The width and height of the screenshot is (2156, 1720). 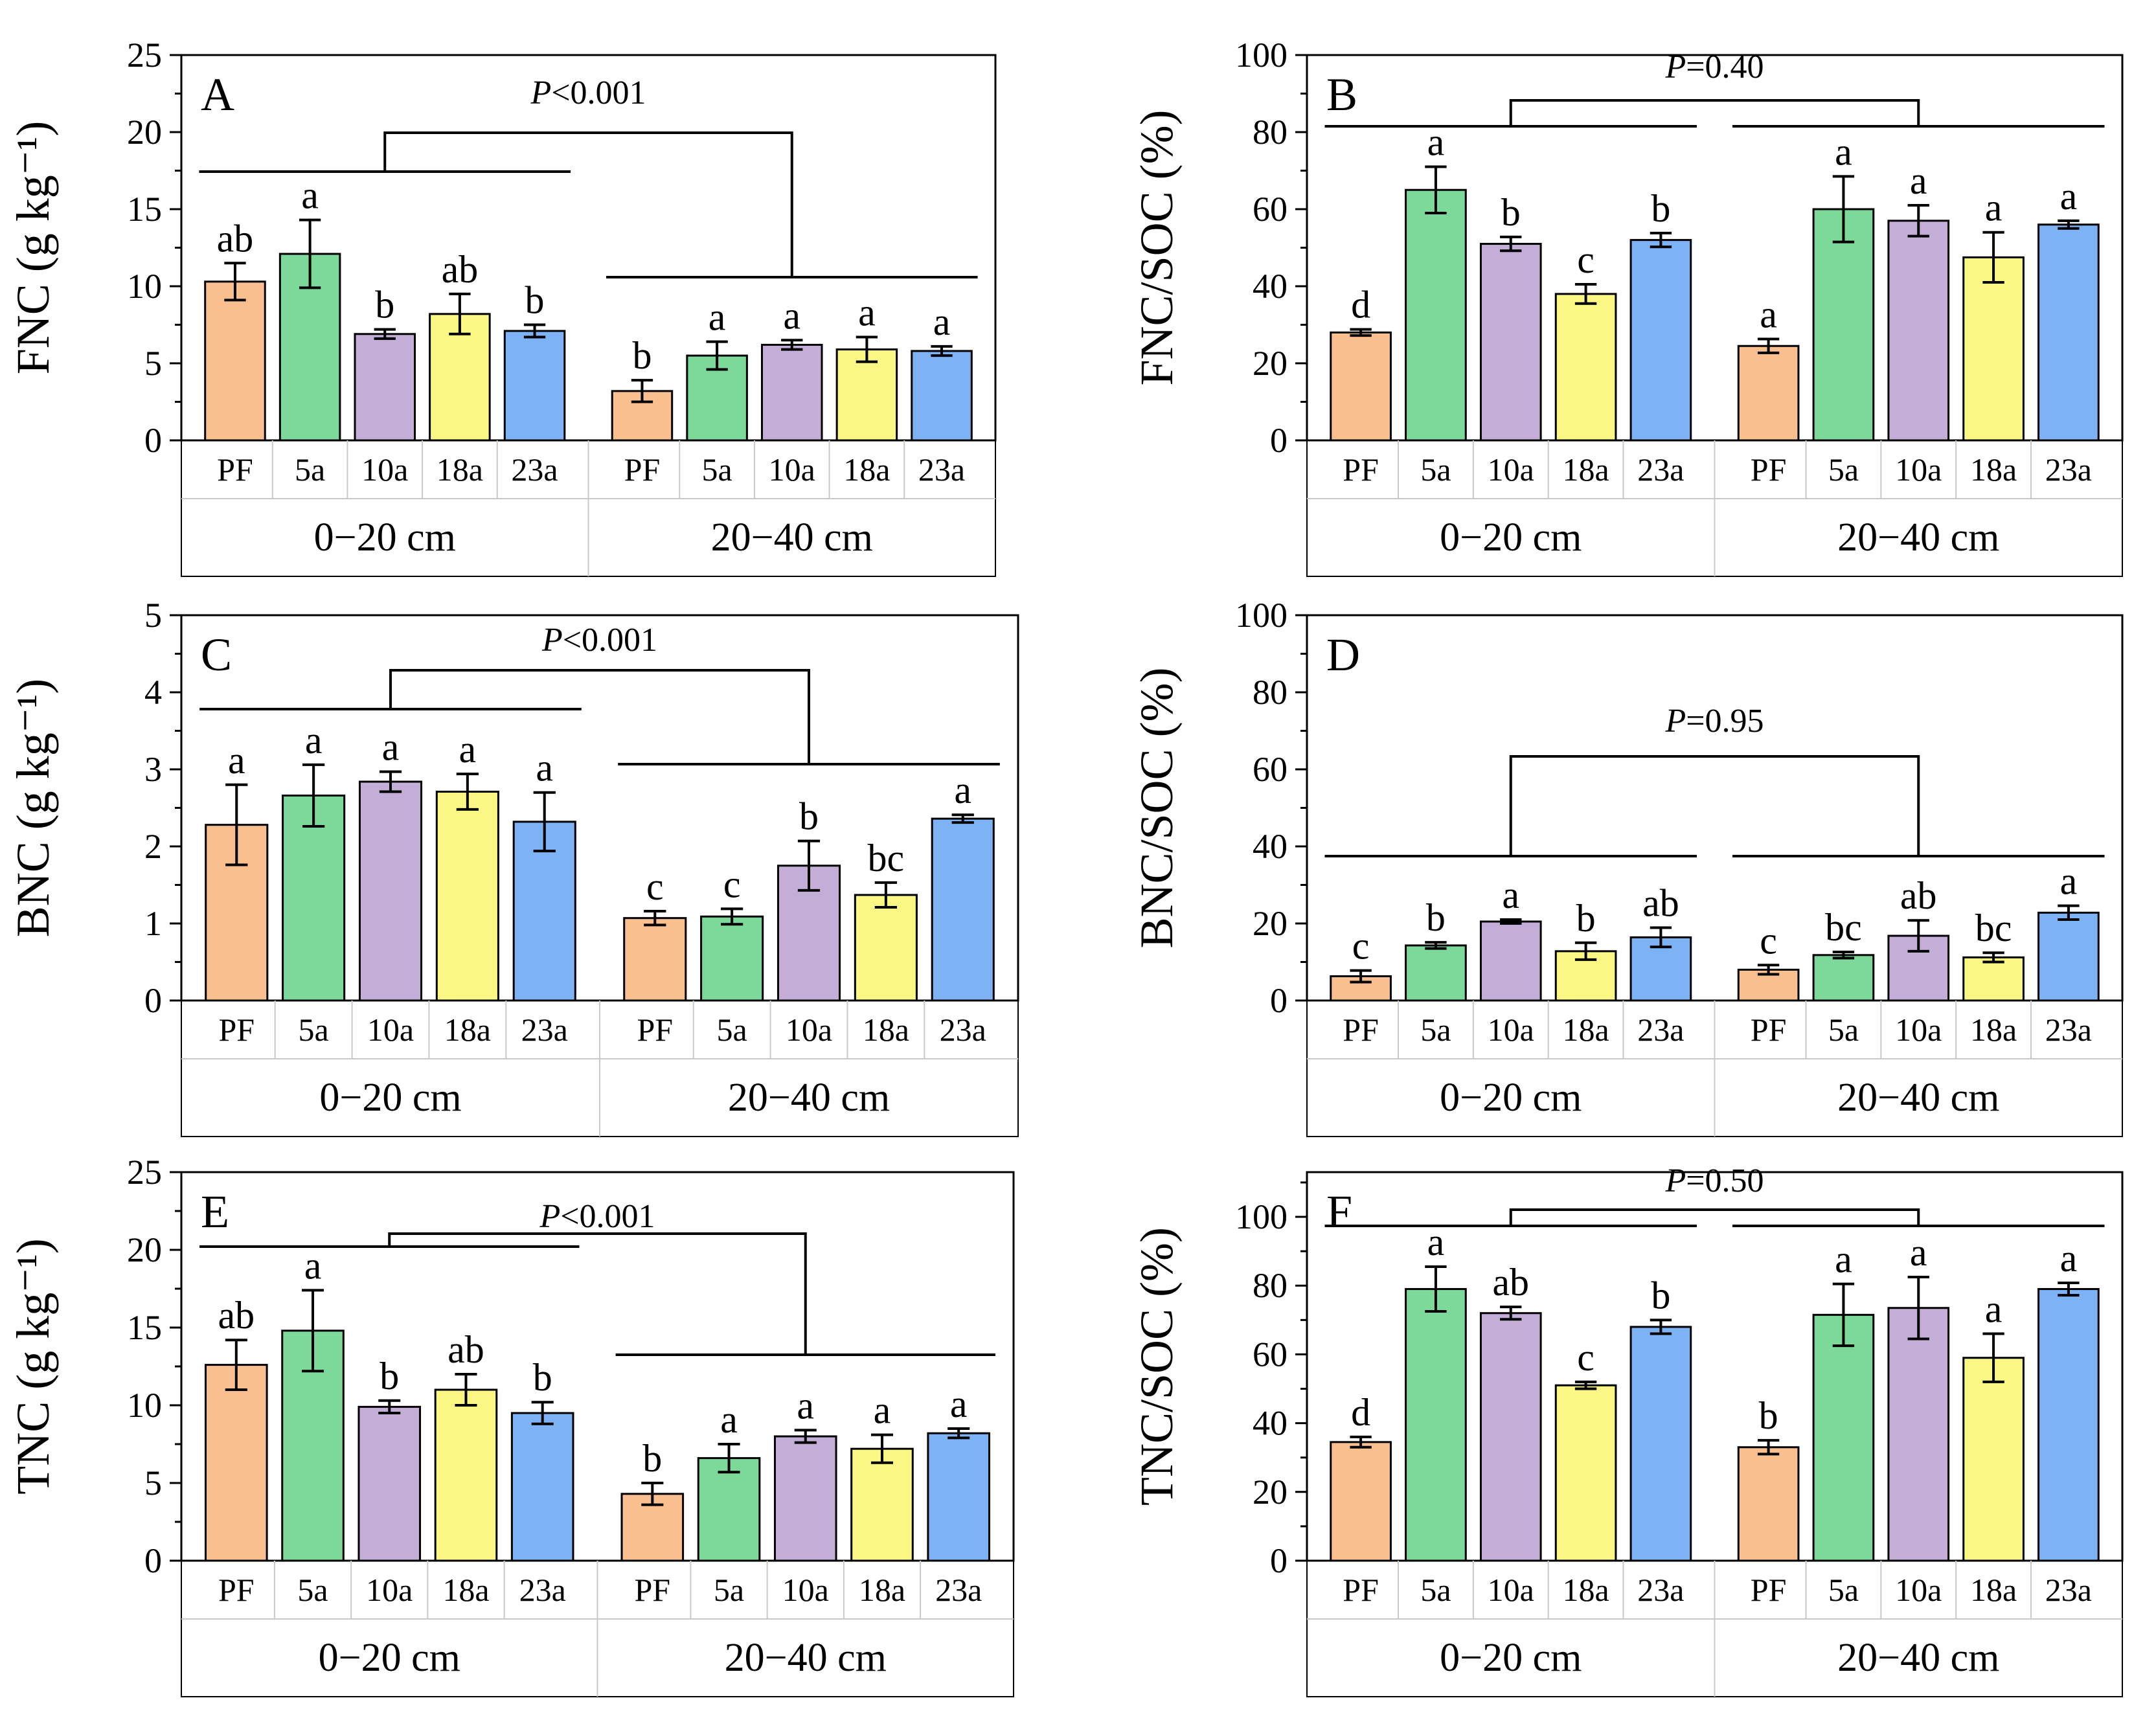 What do you see at coordinates (1360, 305) in the screenshot?
I see `significance-letter: d` at bounding box center [1360, 305].